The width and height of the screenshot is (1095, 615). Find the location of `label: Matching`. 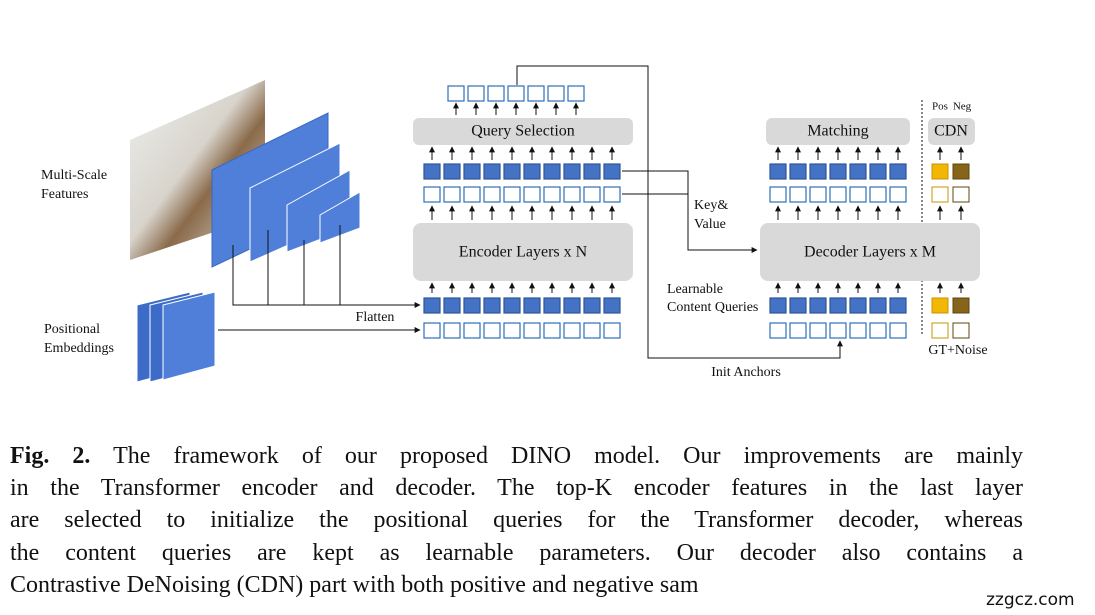

label: Matching is located at coordinates (837, 131).